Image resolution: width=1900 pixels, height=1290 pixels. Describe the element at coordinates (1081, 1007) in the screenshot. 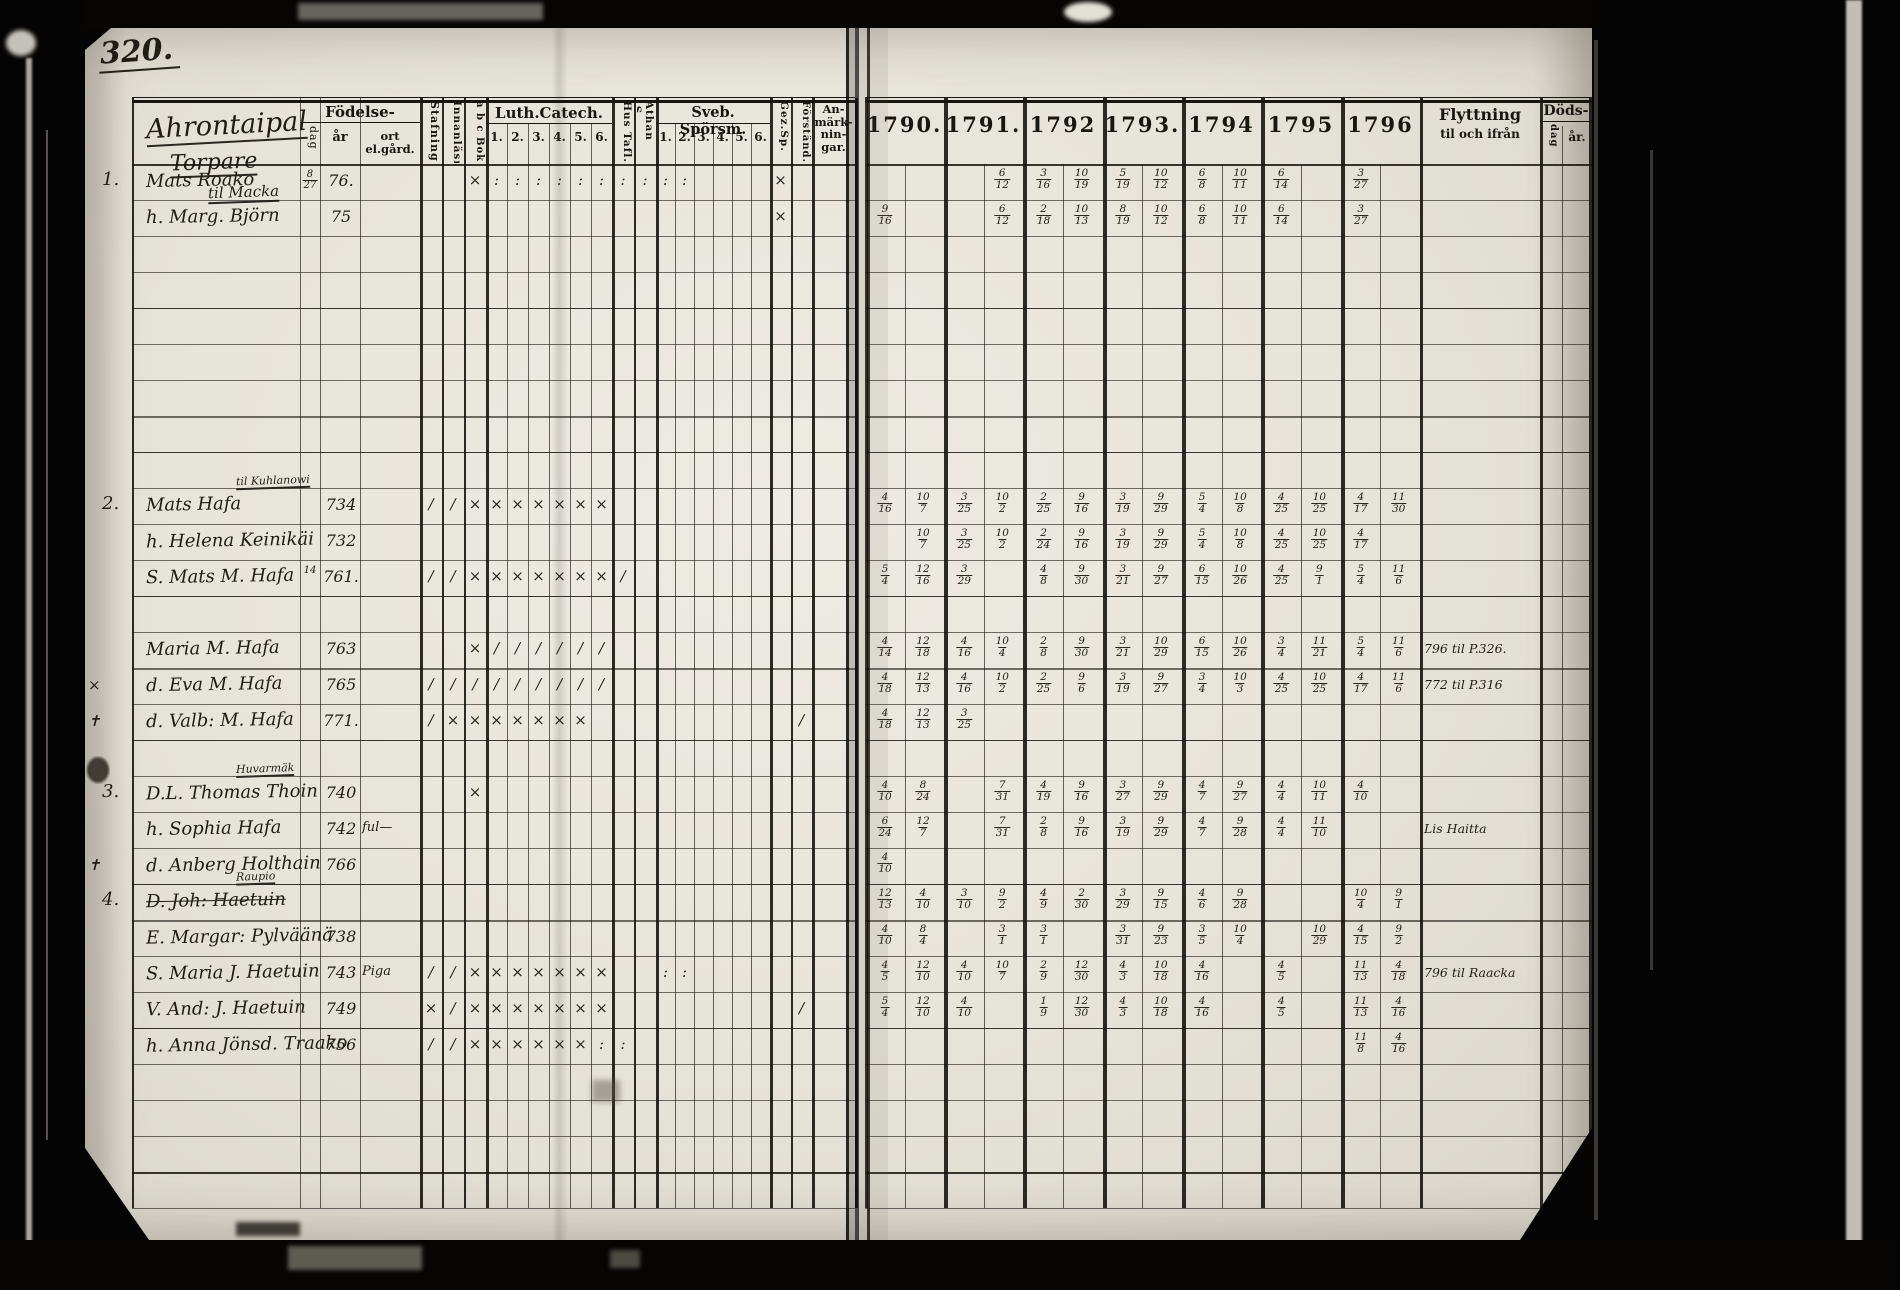

I see `communion-date-fraction: 12 30` at that location.